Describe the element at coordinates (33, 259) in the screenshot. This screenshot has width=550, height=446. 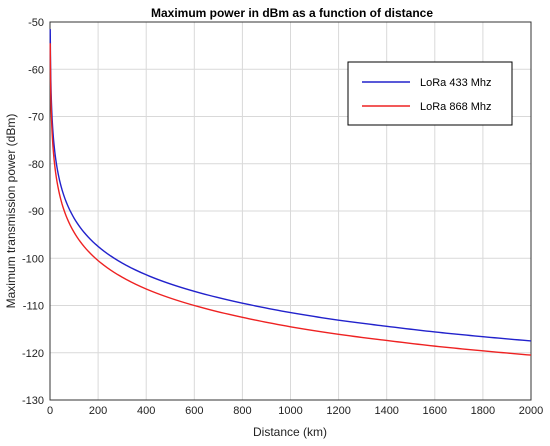
I see `y-tick-label: -100` at that location.